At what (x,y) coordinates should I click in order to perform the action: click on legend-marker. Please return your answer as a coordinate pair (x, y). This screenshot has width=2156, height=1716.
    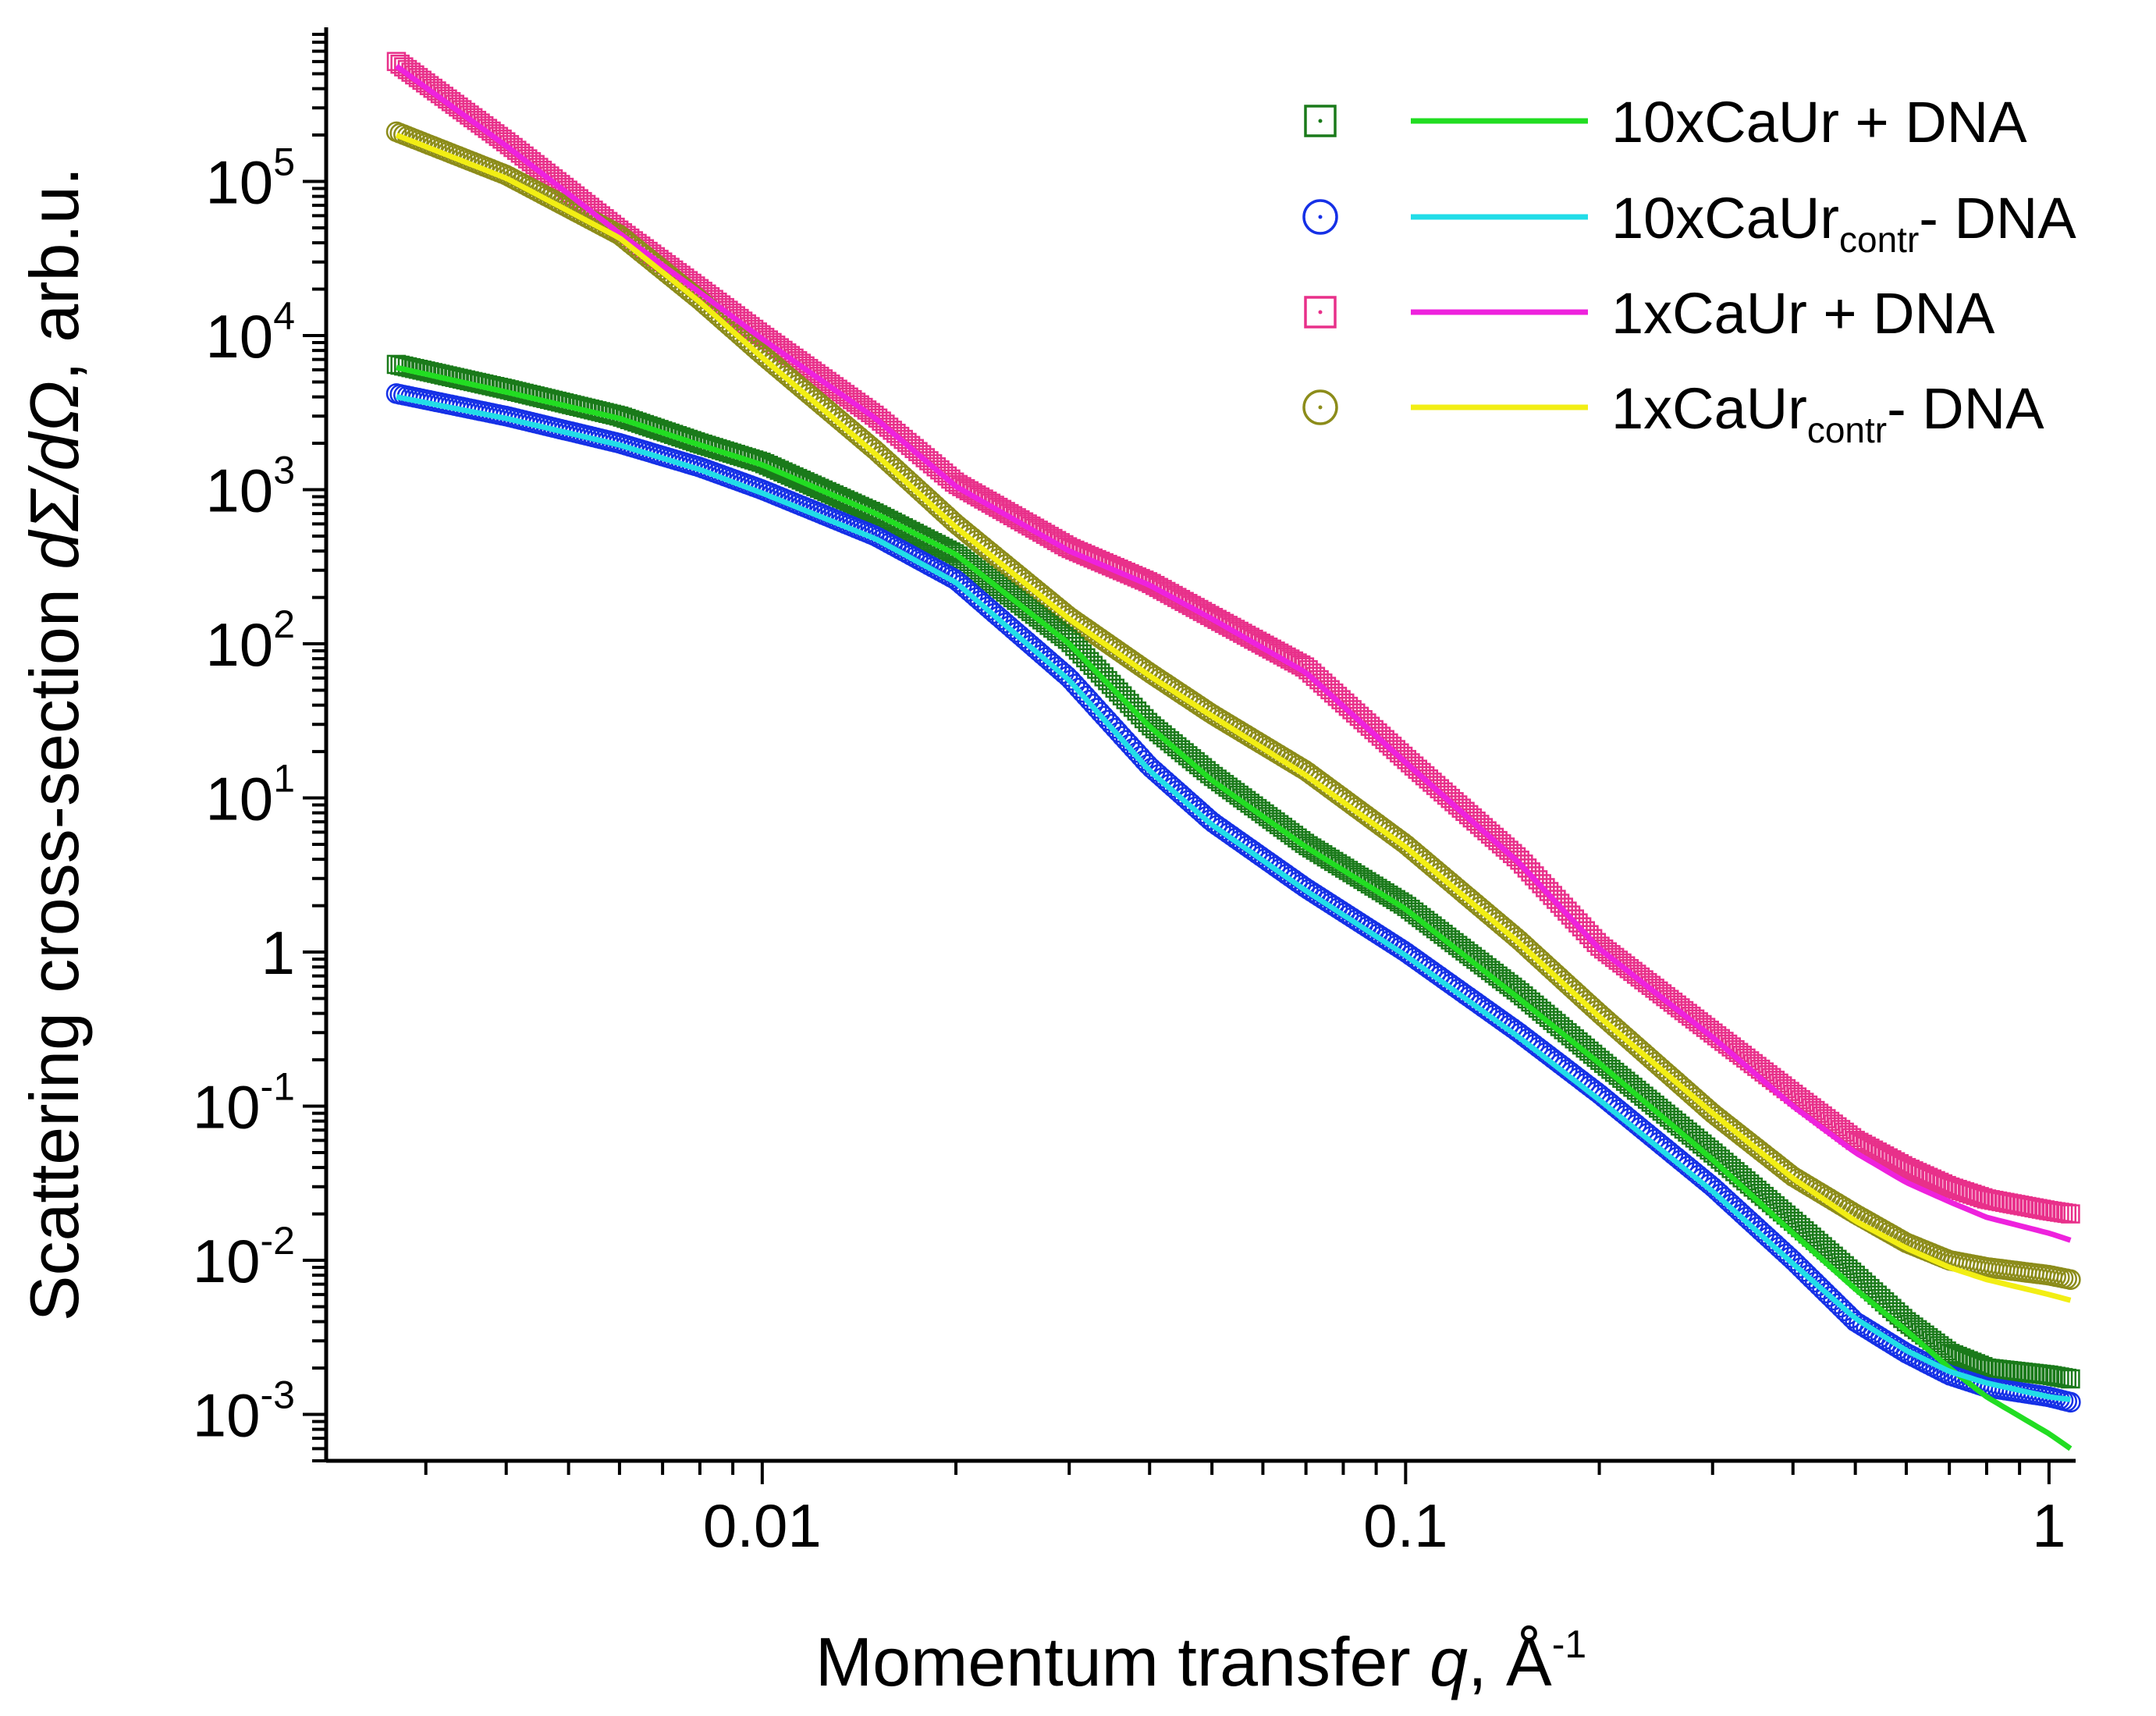
    Looking at the image, I should click on (1320, 217).